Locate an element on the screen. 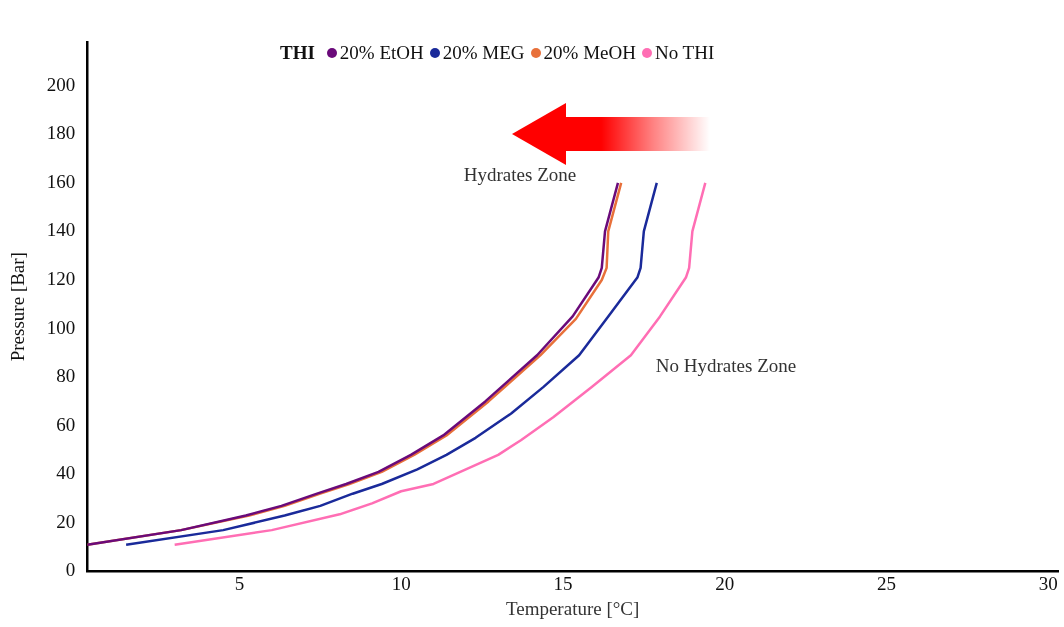  y-tick-label: 40 is located at coordinates (66, 473).